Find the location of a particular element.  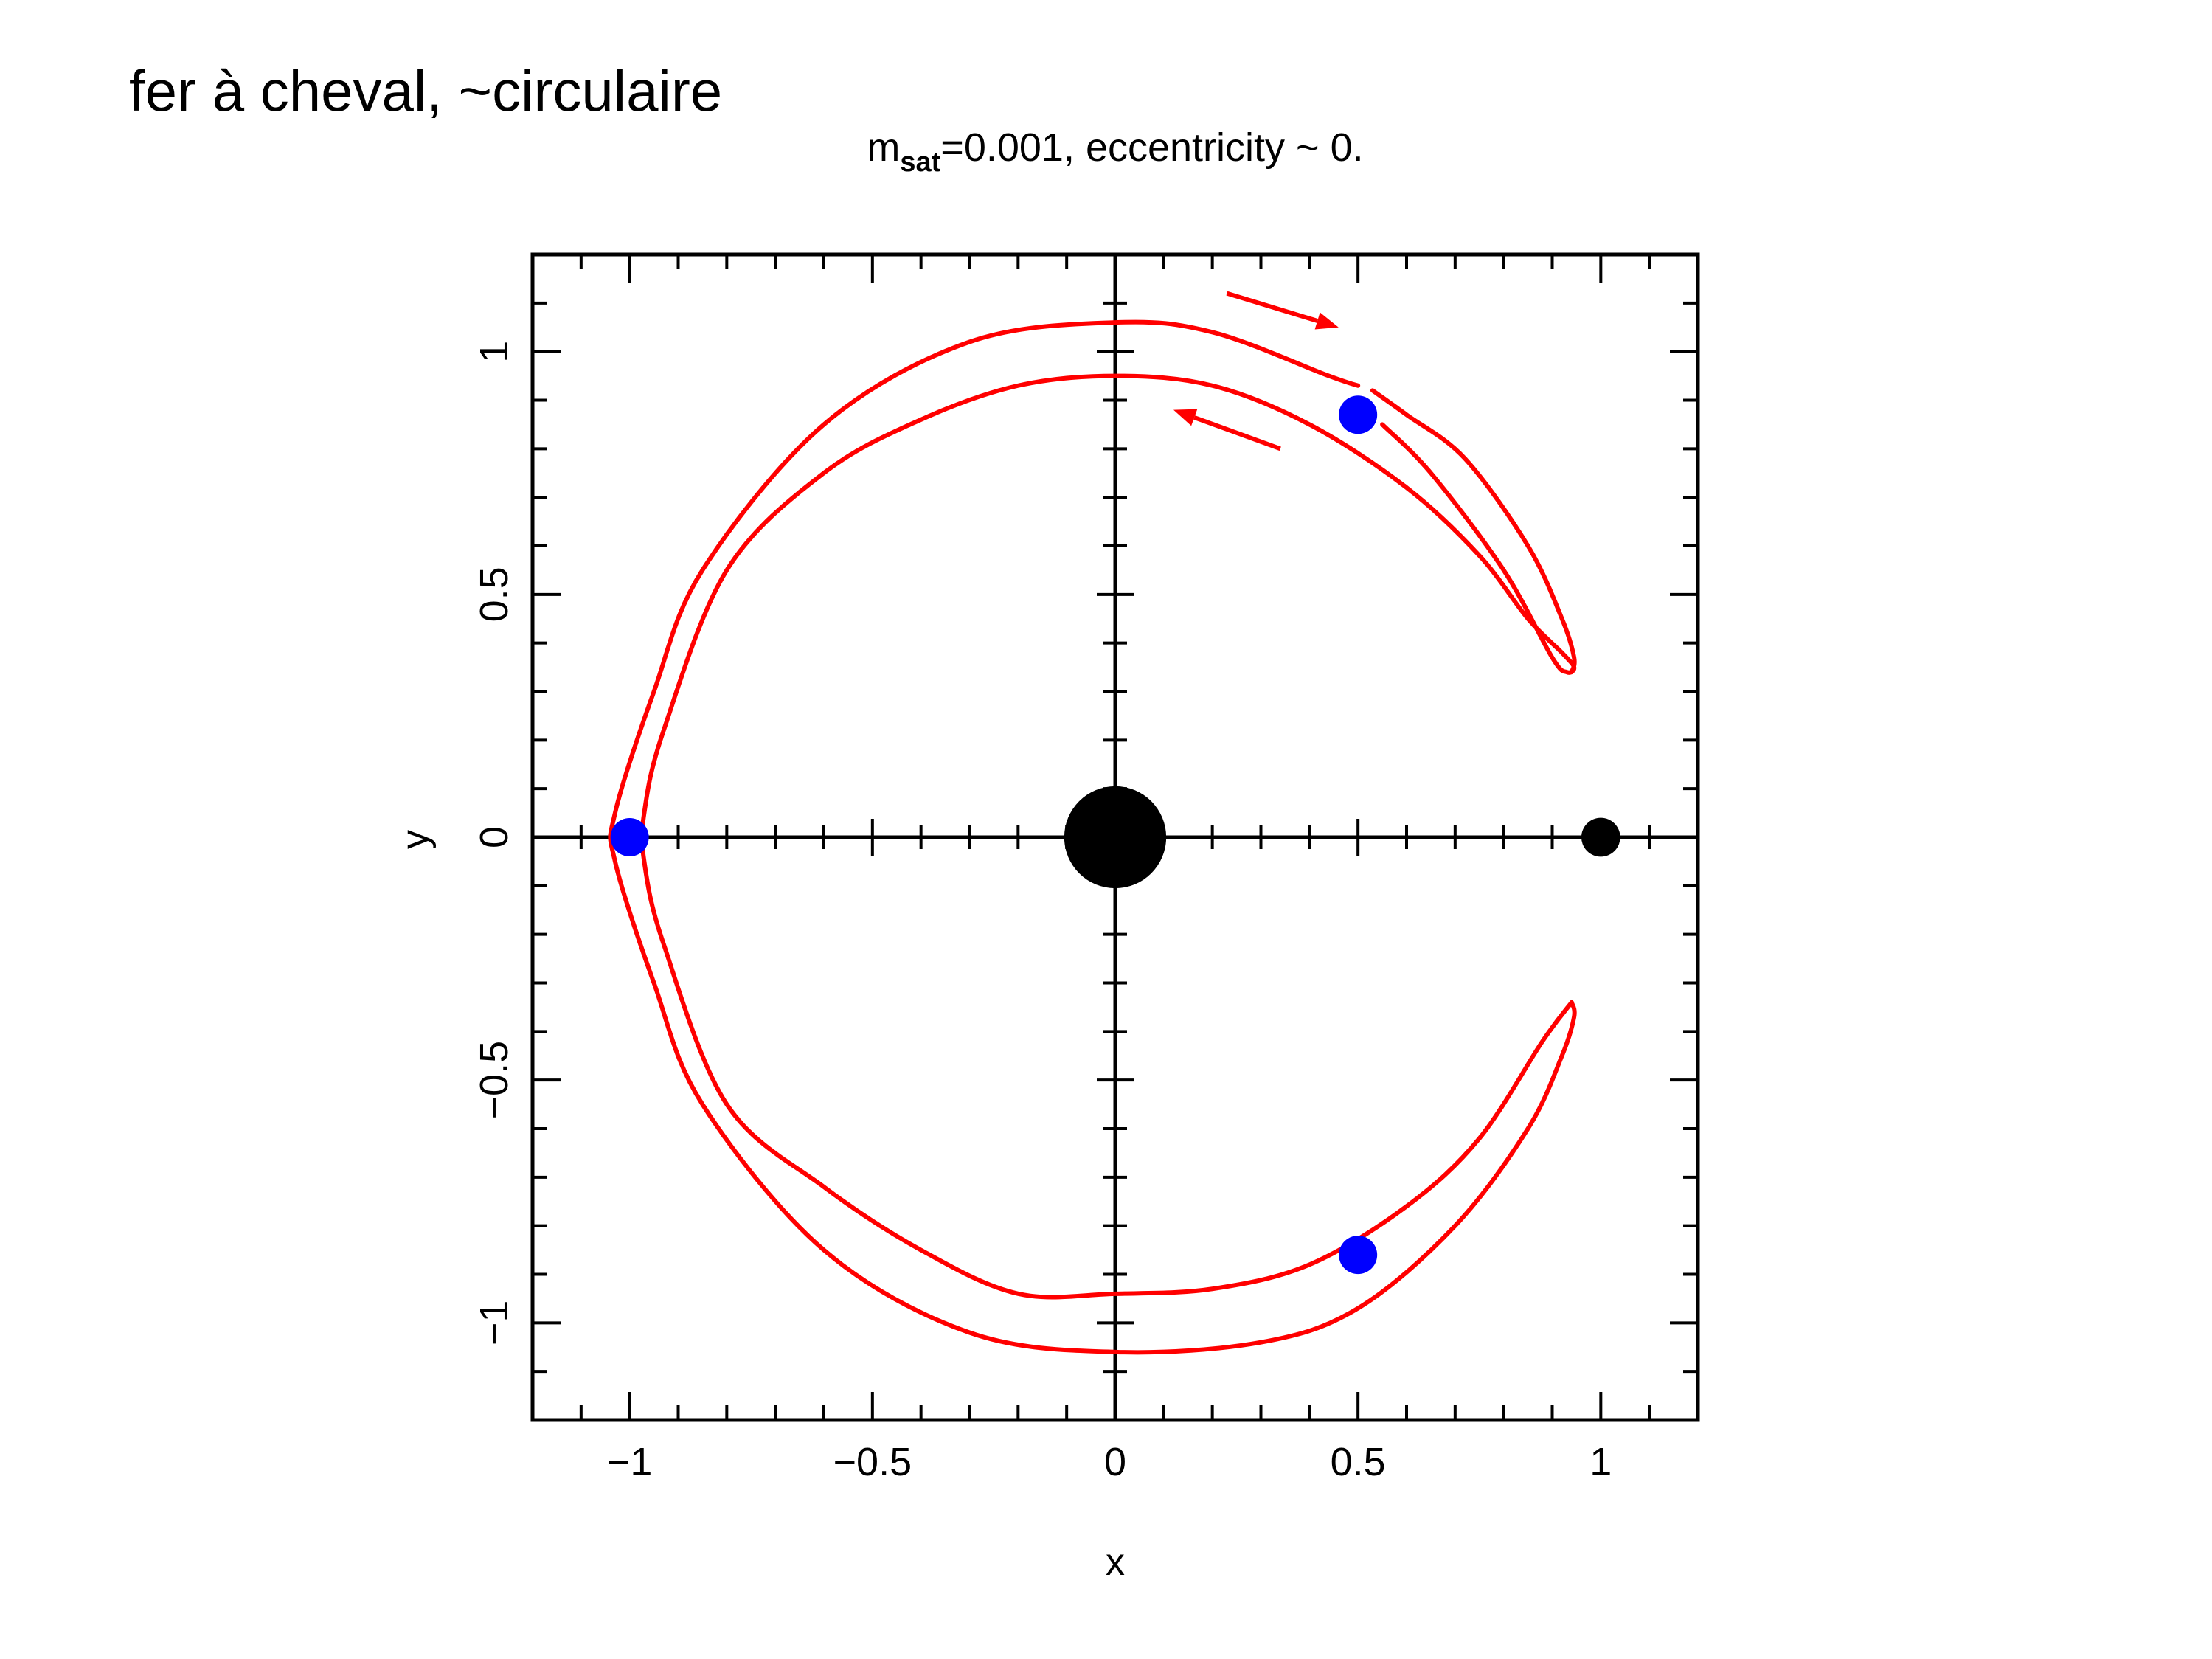

x-tick-label: 0 is located at coordinates (1115, 1462).